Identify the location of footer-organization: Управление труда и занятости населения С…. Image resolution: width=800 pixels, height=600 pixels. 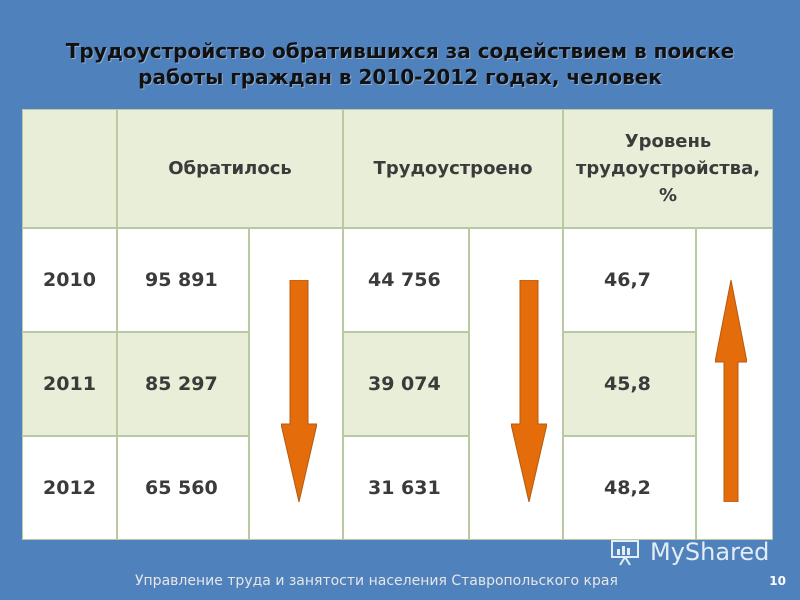
(376, 581).